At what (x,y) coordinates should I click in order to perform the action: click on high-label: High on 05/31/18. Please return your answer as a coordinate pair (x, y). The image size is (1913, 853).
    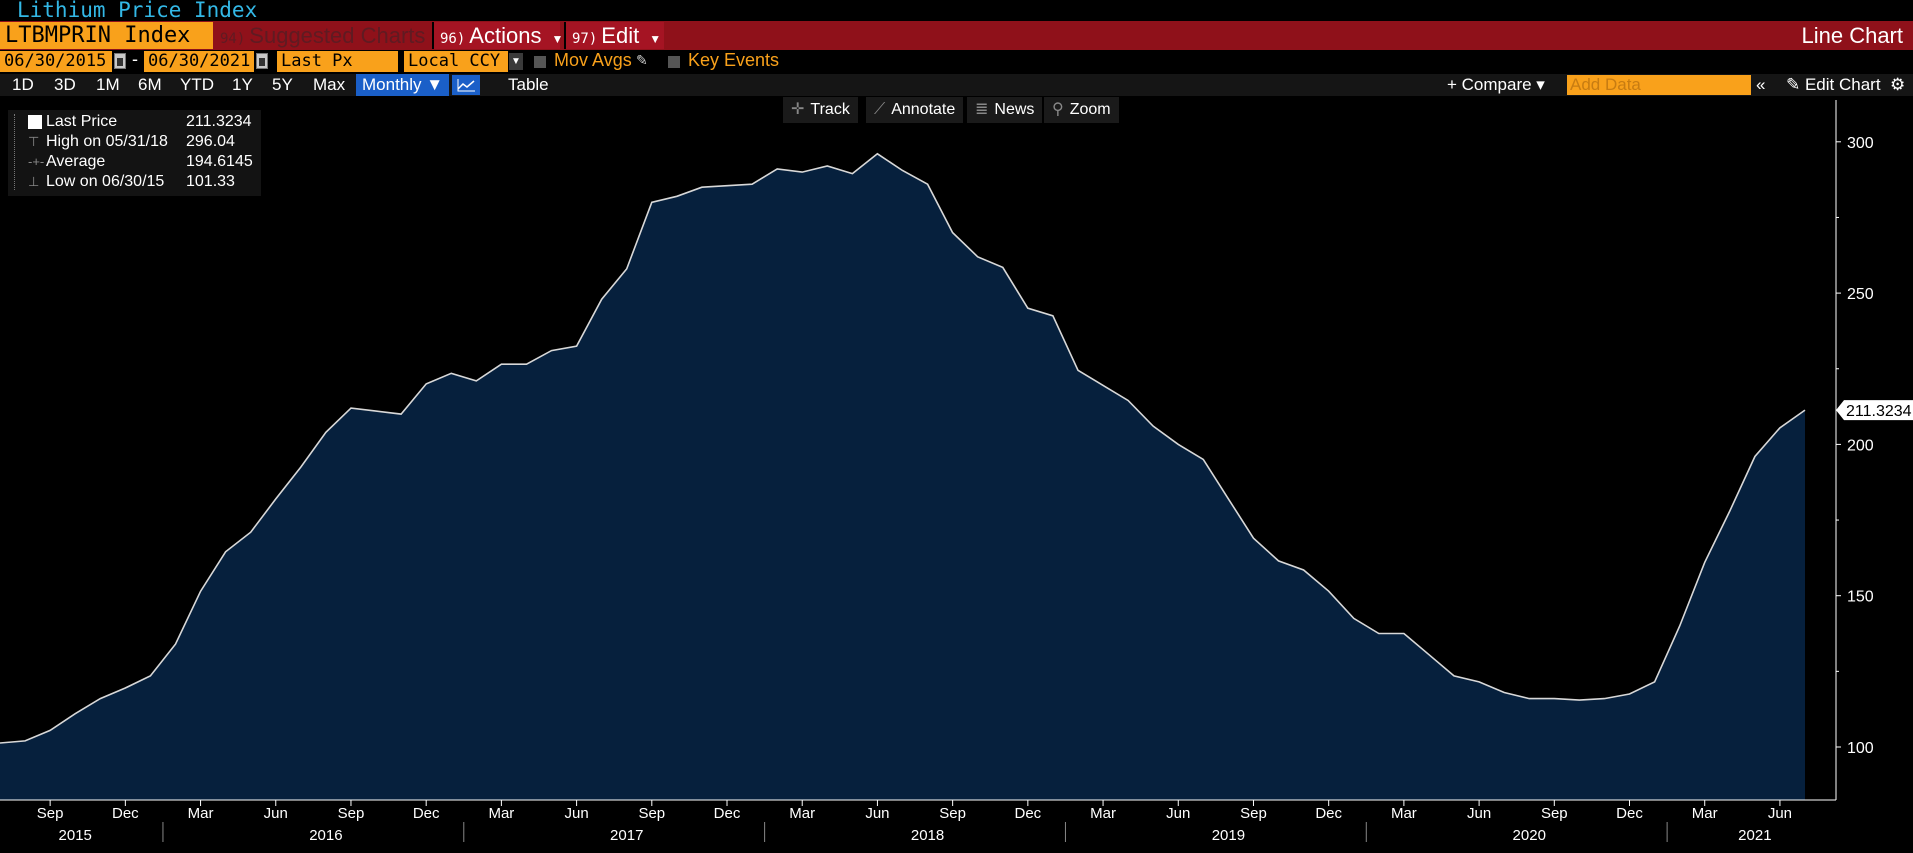
    Looking at the image, I should click on (107, 141).